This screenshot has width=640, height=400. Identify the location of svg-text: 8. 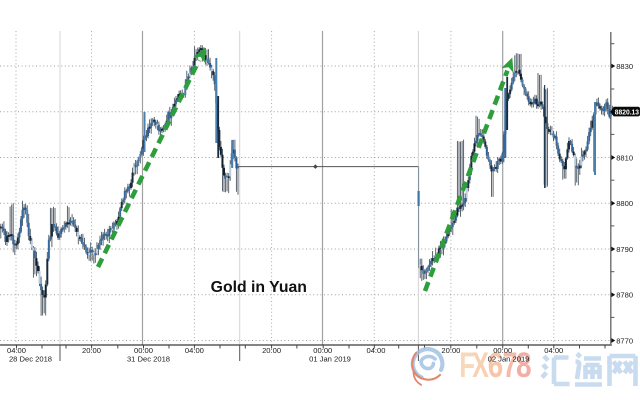
(524, 365).